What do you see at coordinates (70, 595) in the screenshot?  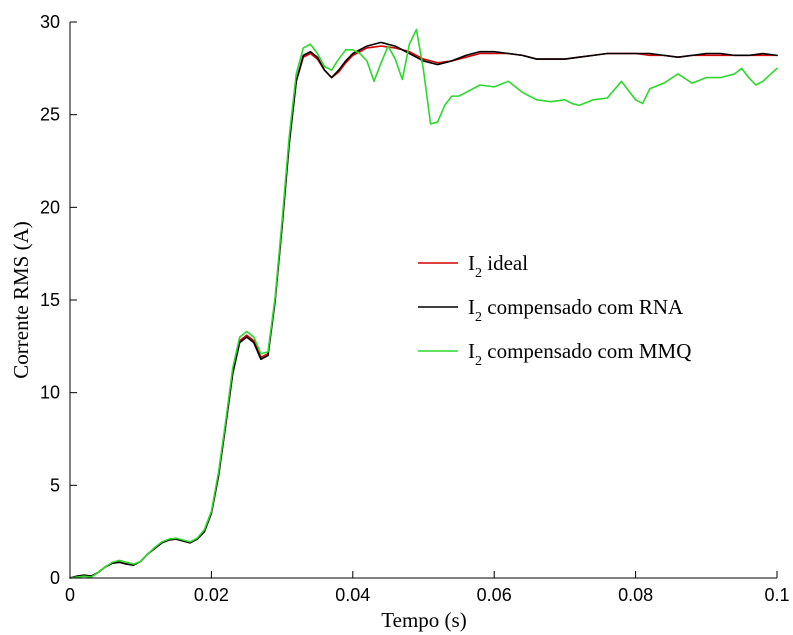 I see `x-tick-label: 0` at bounding box center [70, 595].